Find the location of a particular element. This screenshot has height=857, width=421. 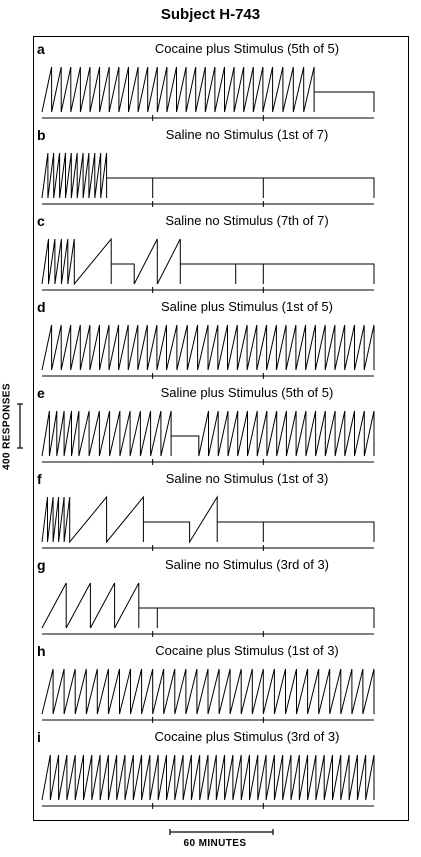

panel-e: e Saline plus Stimulus (5th of 5) is located at coordinates (222, 424).